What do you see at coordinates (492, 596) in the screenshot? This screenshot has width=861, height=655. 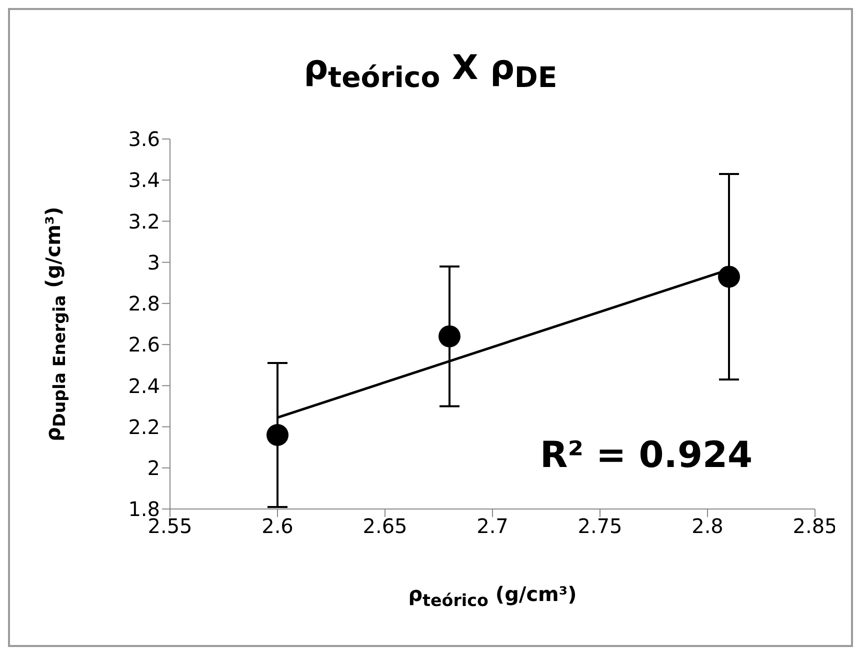 I see `x-axis-title: ρ$_{teórico}$ (g/cm³)` at bounding box center [492, 596].